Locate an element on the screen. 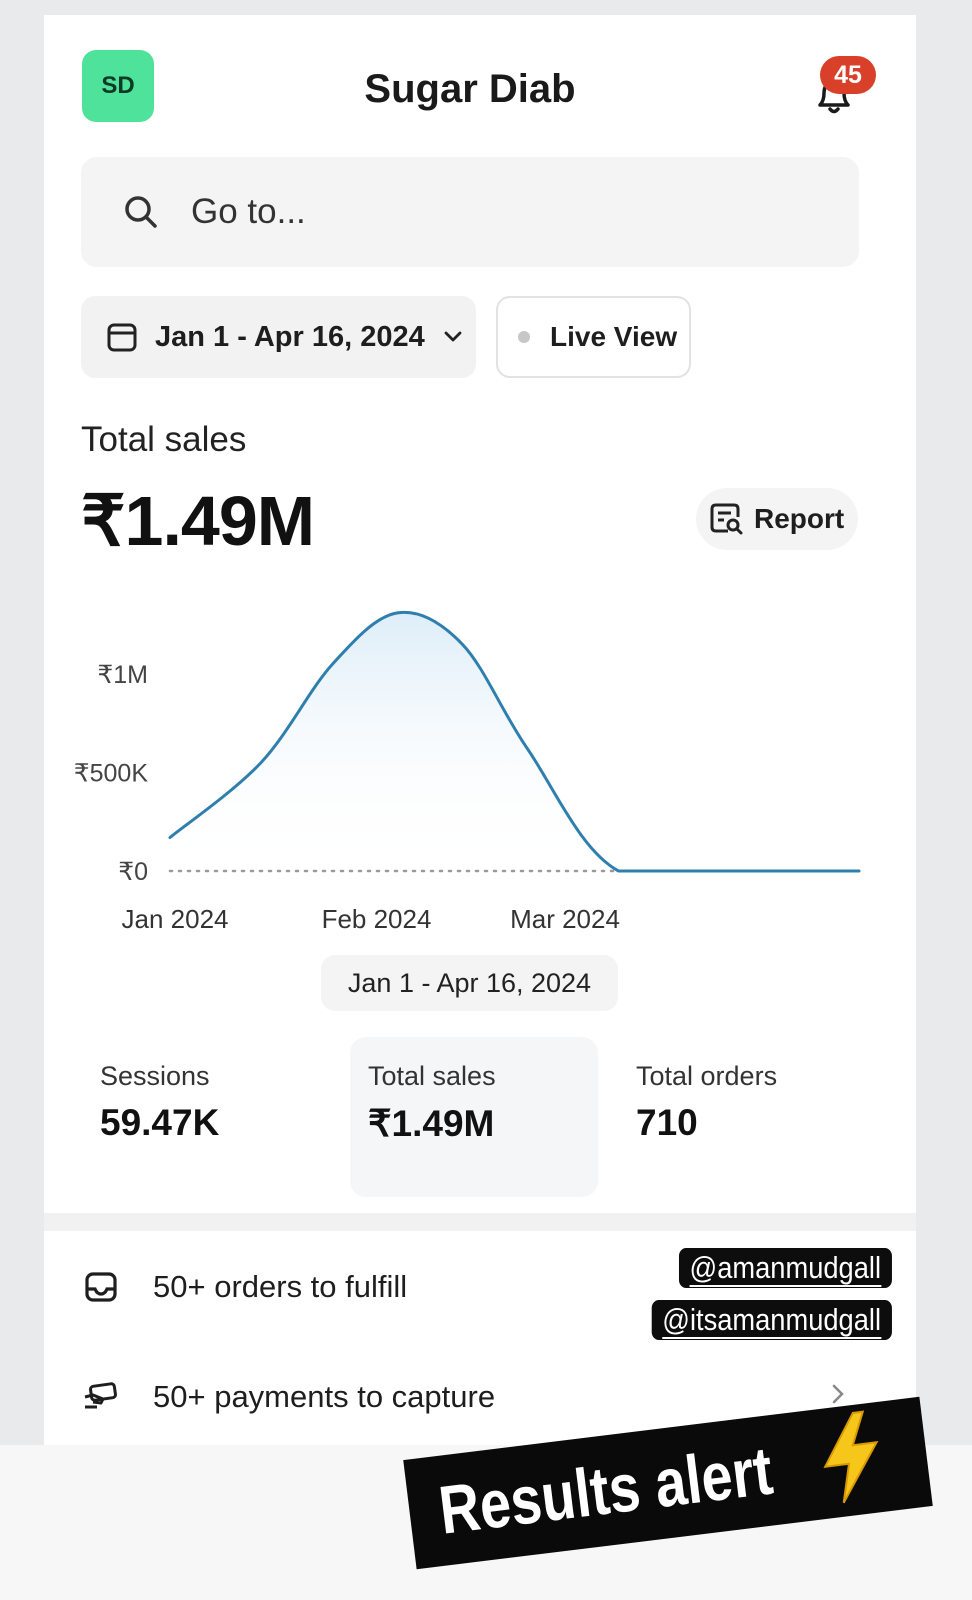 Image resolution: width=972 pixels, height=1600 pixels. store-avatar: SD is located at coordinates (118, 86).